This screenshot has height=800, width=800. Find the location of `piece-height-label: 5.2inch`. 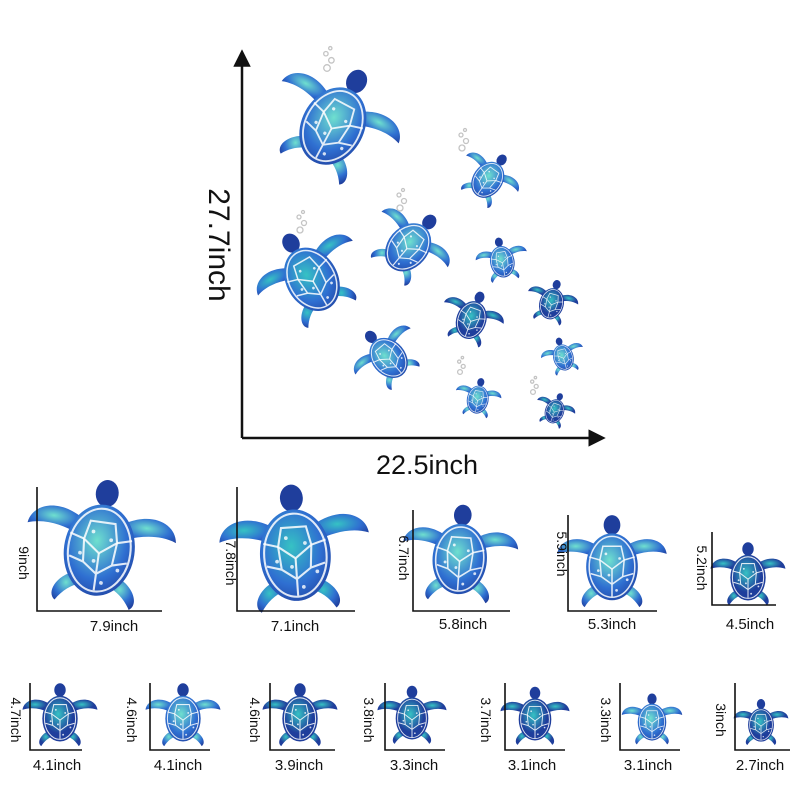

piece-height-label: 5.2inch is located at coordinates (702, 568).